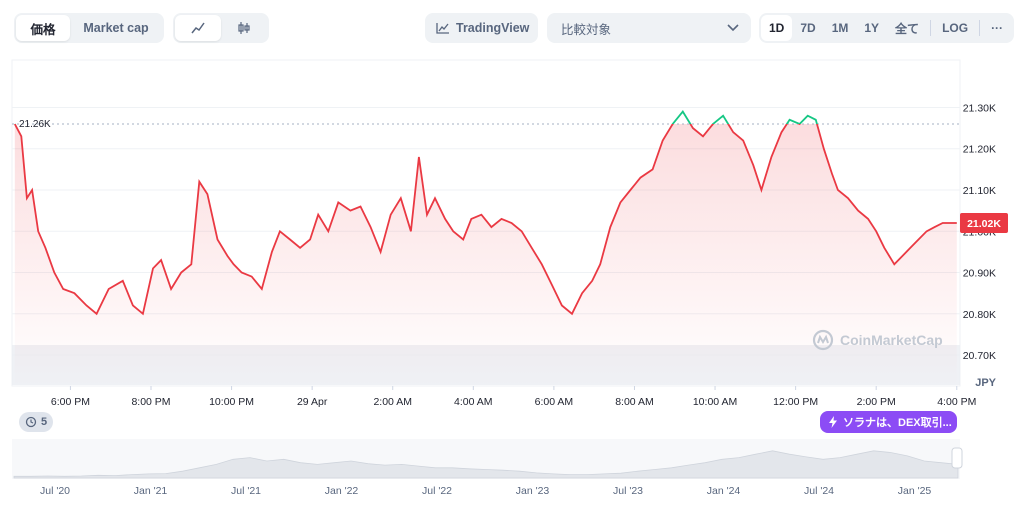 This screenshot has width=1024, height=509. What do you see at coordinates (342, 491) in the screenshot?
I see `navigator-tick-label-3: Jan '22` at bounding box center [342, 491].